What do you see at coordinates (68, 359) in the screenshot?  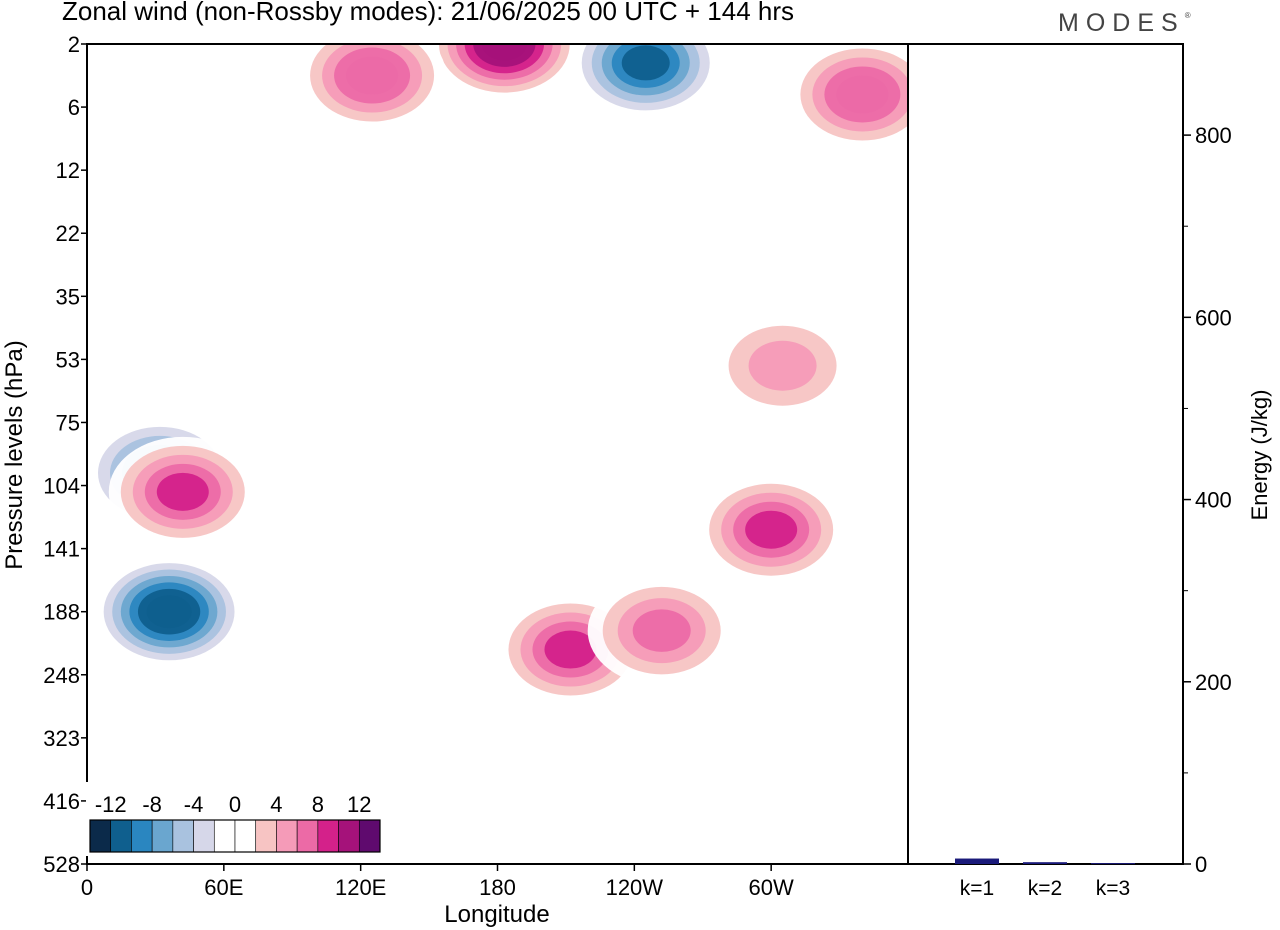 I see `y-tick-label: 53` at bounding box center [68, 359].